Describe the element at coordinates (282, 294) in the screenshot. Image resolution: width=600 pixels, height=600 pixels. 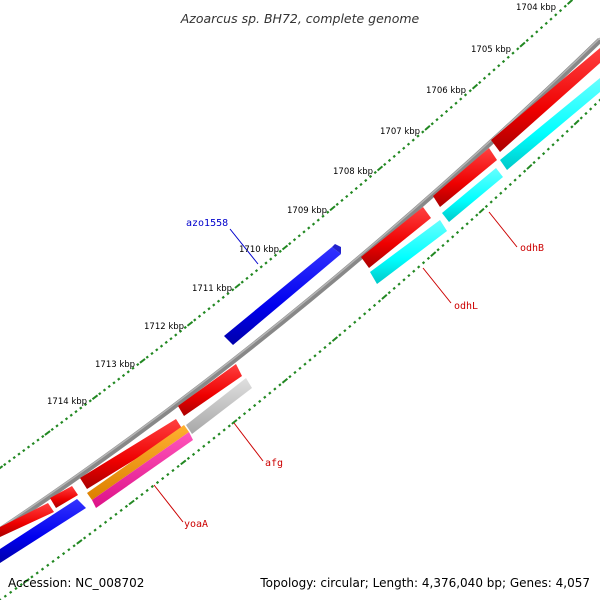
I see `gene-azo1558` at that location.